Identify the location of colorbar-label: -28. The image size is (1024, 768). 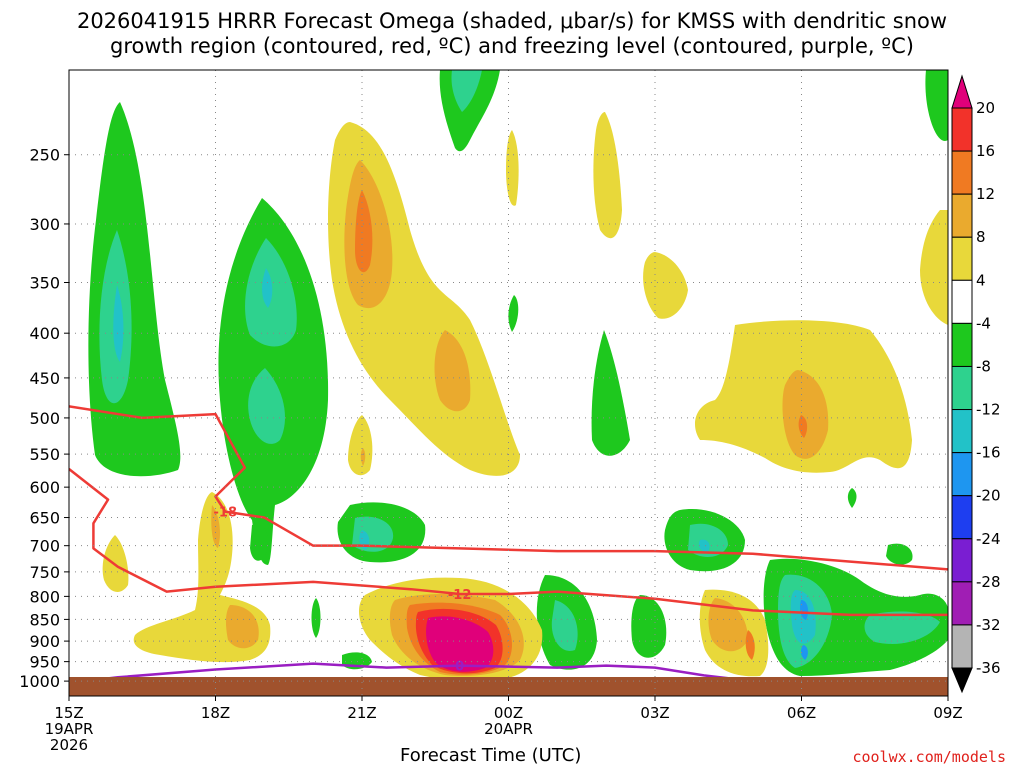
(988, 582).